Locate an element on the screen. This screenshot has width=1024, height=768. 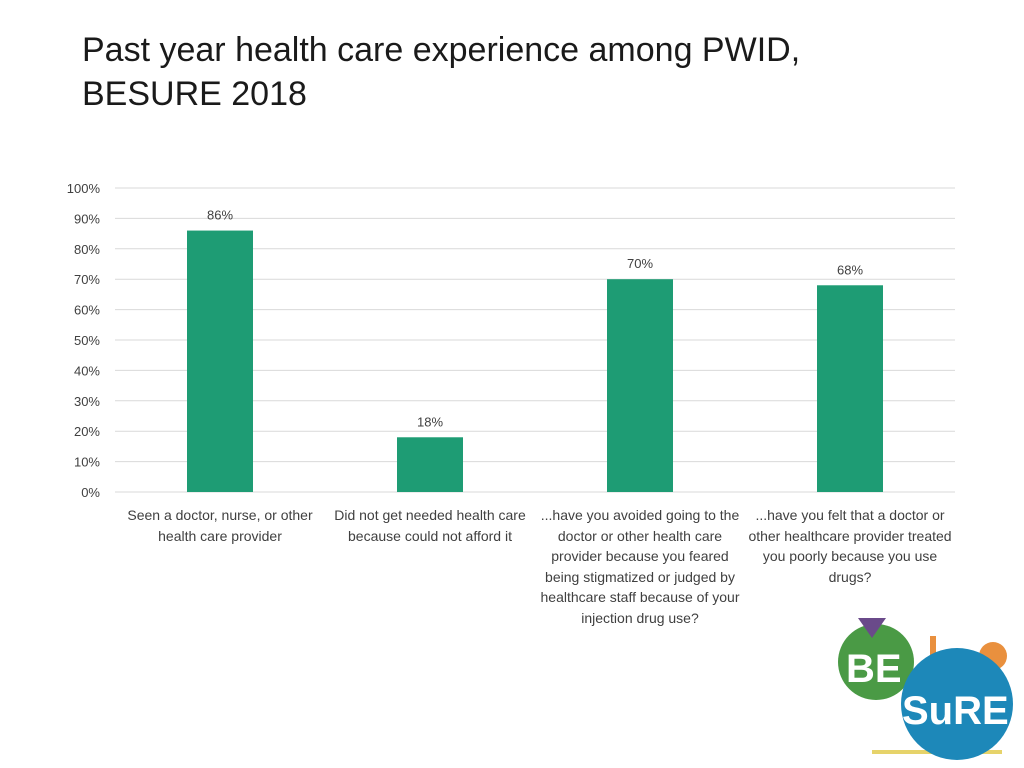
logo-text-sure: SuRE is located at coordinates (955, 711).